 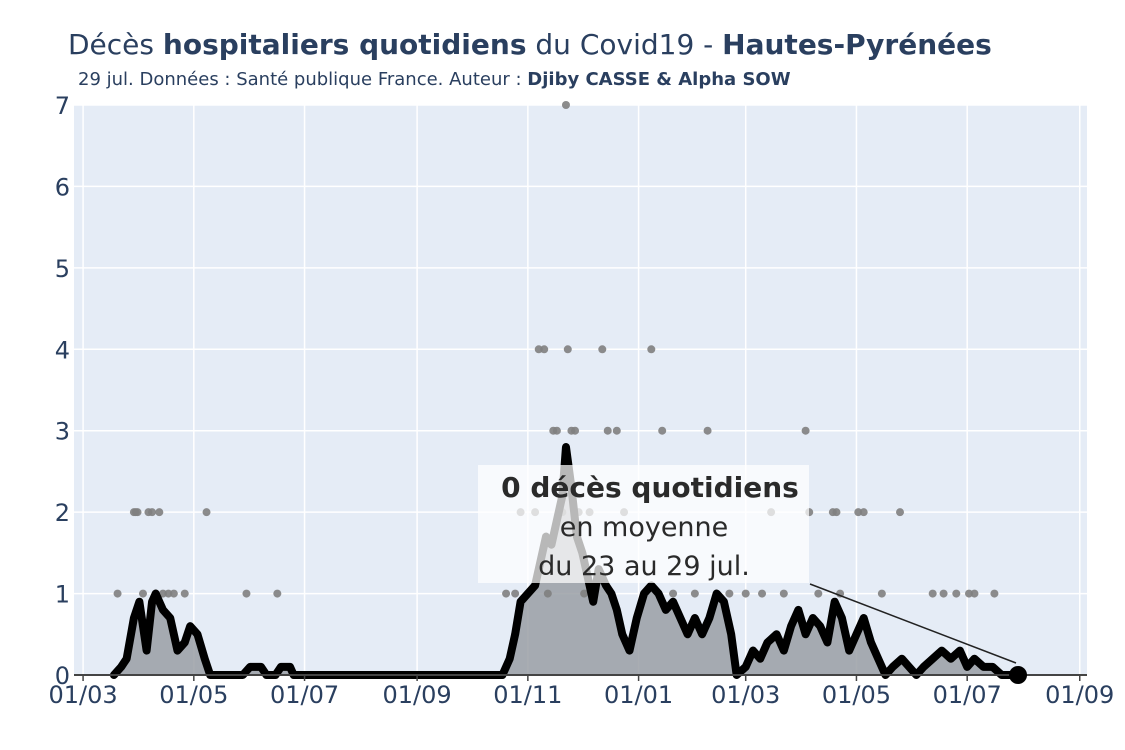 I want to click on y-tick-label: 2, so click(x=62, y=513).